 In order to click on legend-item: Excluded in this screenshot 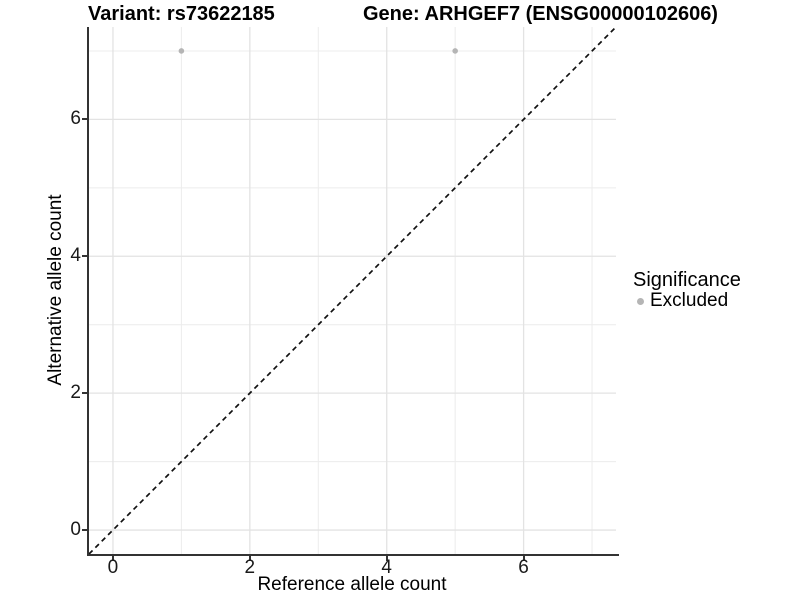, I will do `click(687, 301)`.